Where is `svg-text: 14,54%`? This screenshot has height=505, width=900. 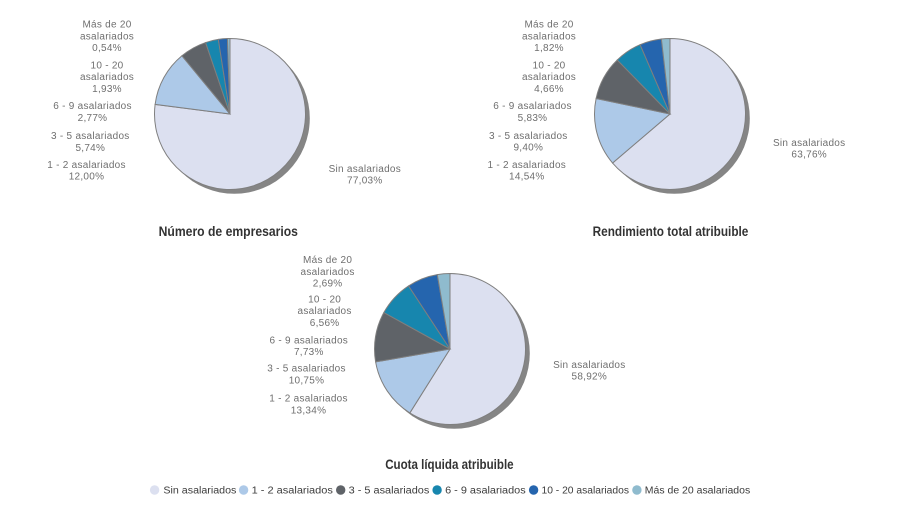 svg-text: 14,54% is located at coordinates (527, 177).